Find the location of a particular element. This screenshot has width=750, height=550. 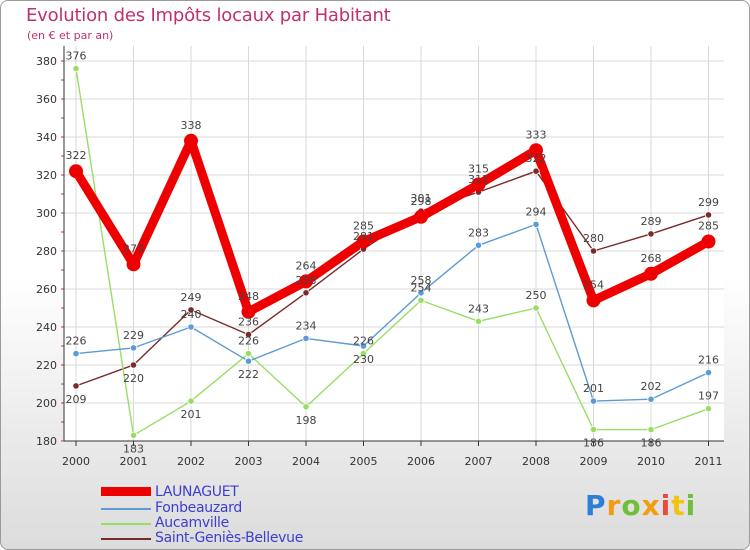

y-tick-label: 380 is located at coordinates (46, 61).